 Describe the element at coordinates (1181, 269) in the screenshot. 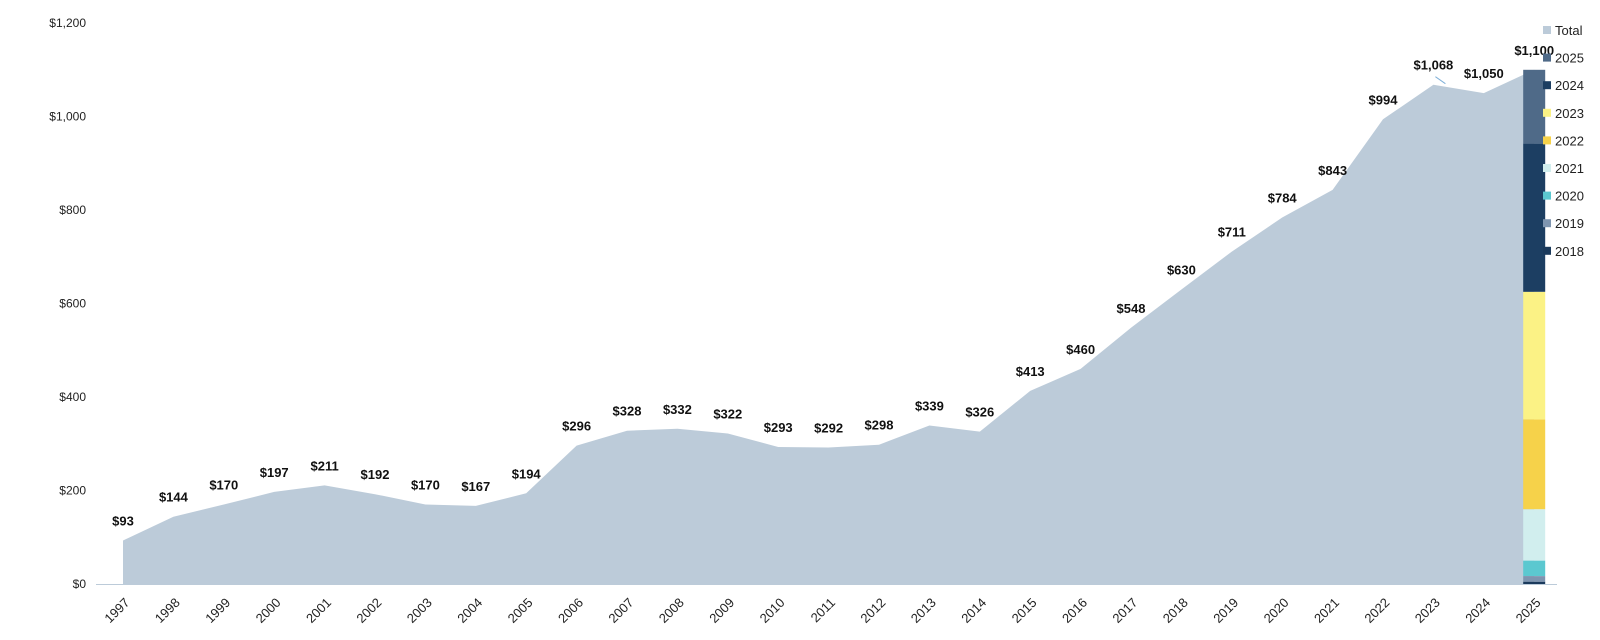

I see `data-label: $630` at that location.